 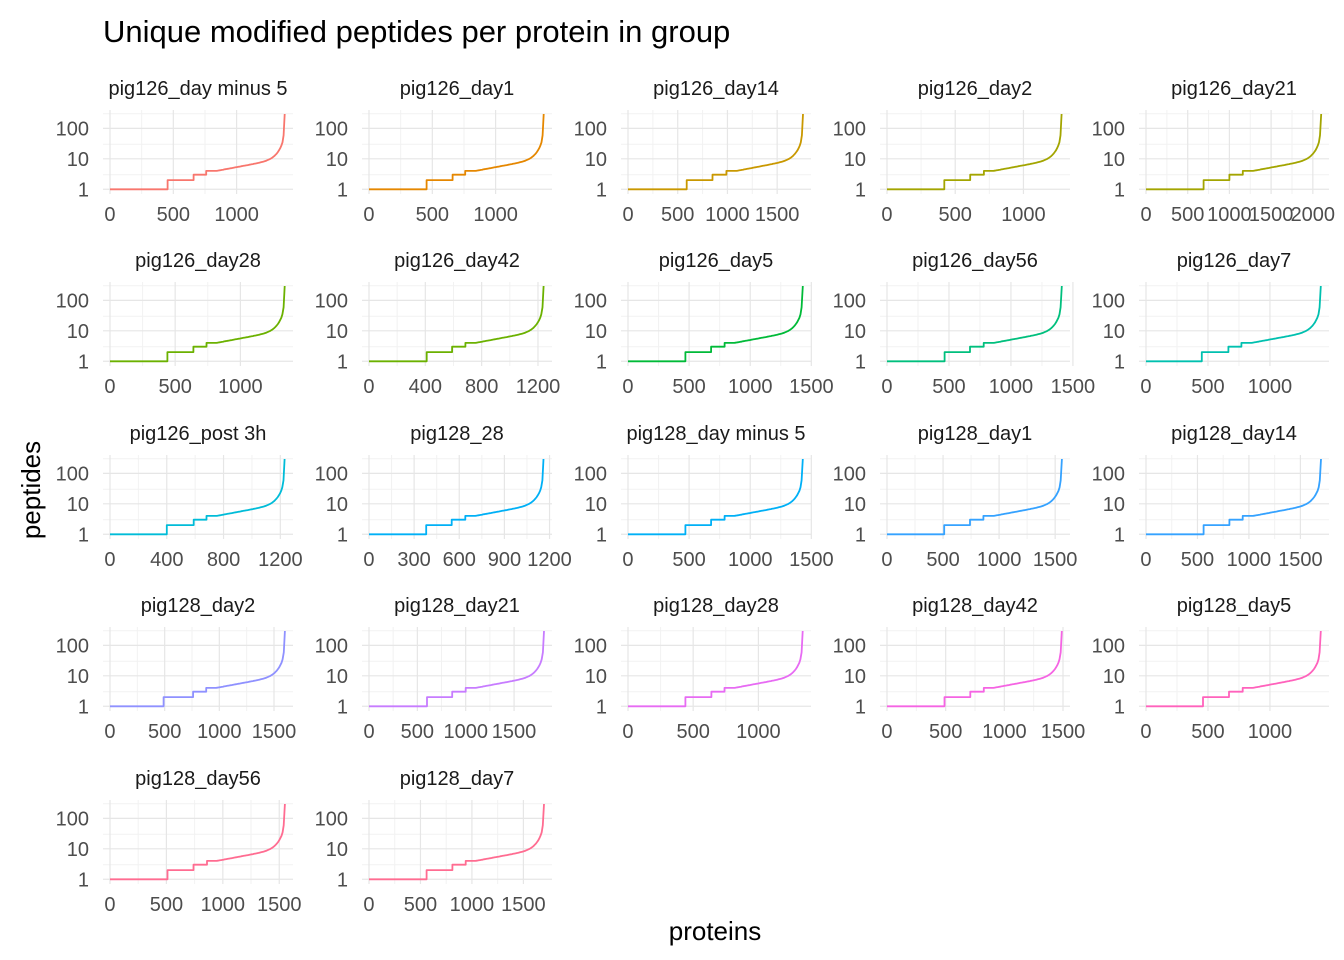 What do you see at coordinates (457, 606) in the screenshot?
I see `facet-strip-label: pig128_day21` at bounding box center [457, 606].